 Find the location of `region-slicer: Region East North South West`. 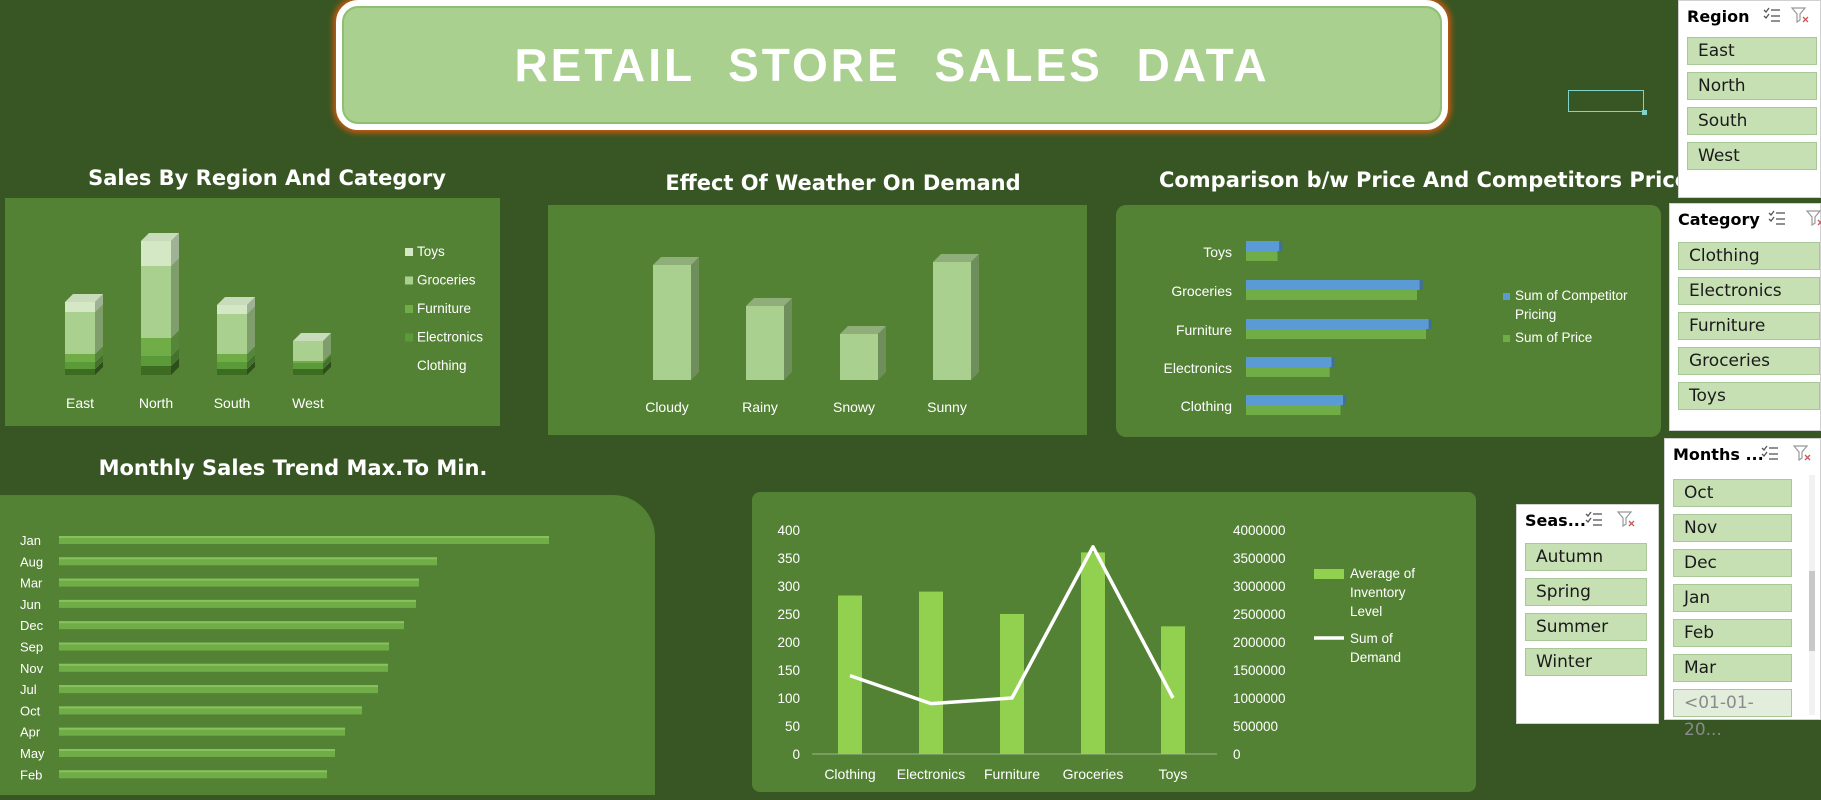

region-slicer: Region East North South West is located at coordinates (1749, 99).